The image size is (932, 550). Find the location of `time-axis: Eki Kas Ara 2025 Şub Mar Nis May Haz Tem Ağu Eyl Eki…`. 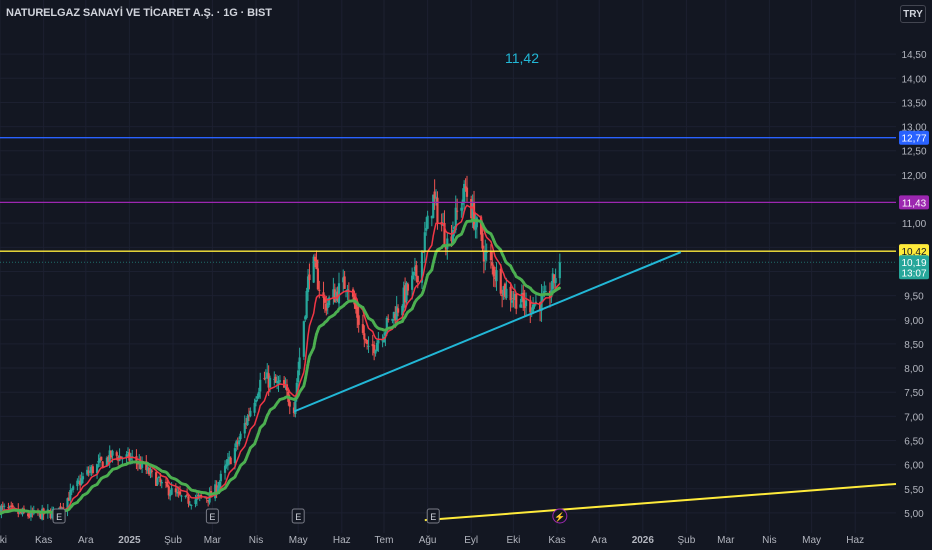

time-axis: Eki Kas Ara 2025 Şub Mar Nis May Haz Tem Ağu Eyl Eki… is located at coordinates (432, 540).